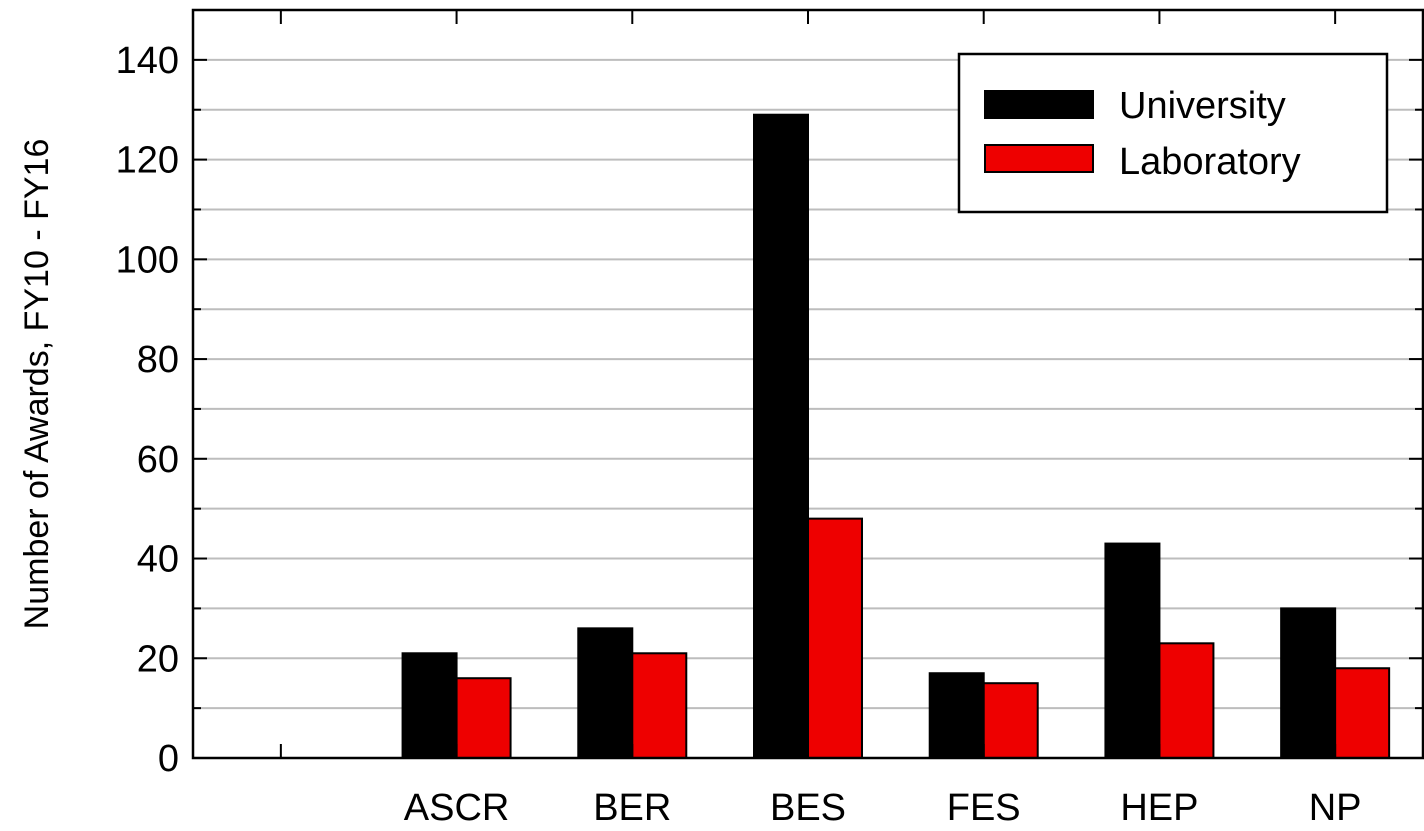  I want to click on y-tick-label: 80, so click(158, 360).